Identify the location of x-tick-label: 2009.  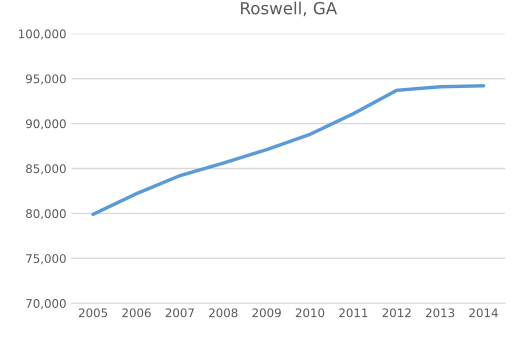
(266, 313).